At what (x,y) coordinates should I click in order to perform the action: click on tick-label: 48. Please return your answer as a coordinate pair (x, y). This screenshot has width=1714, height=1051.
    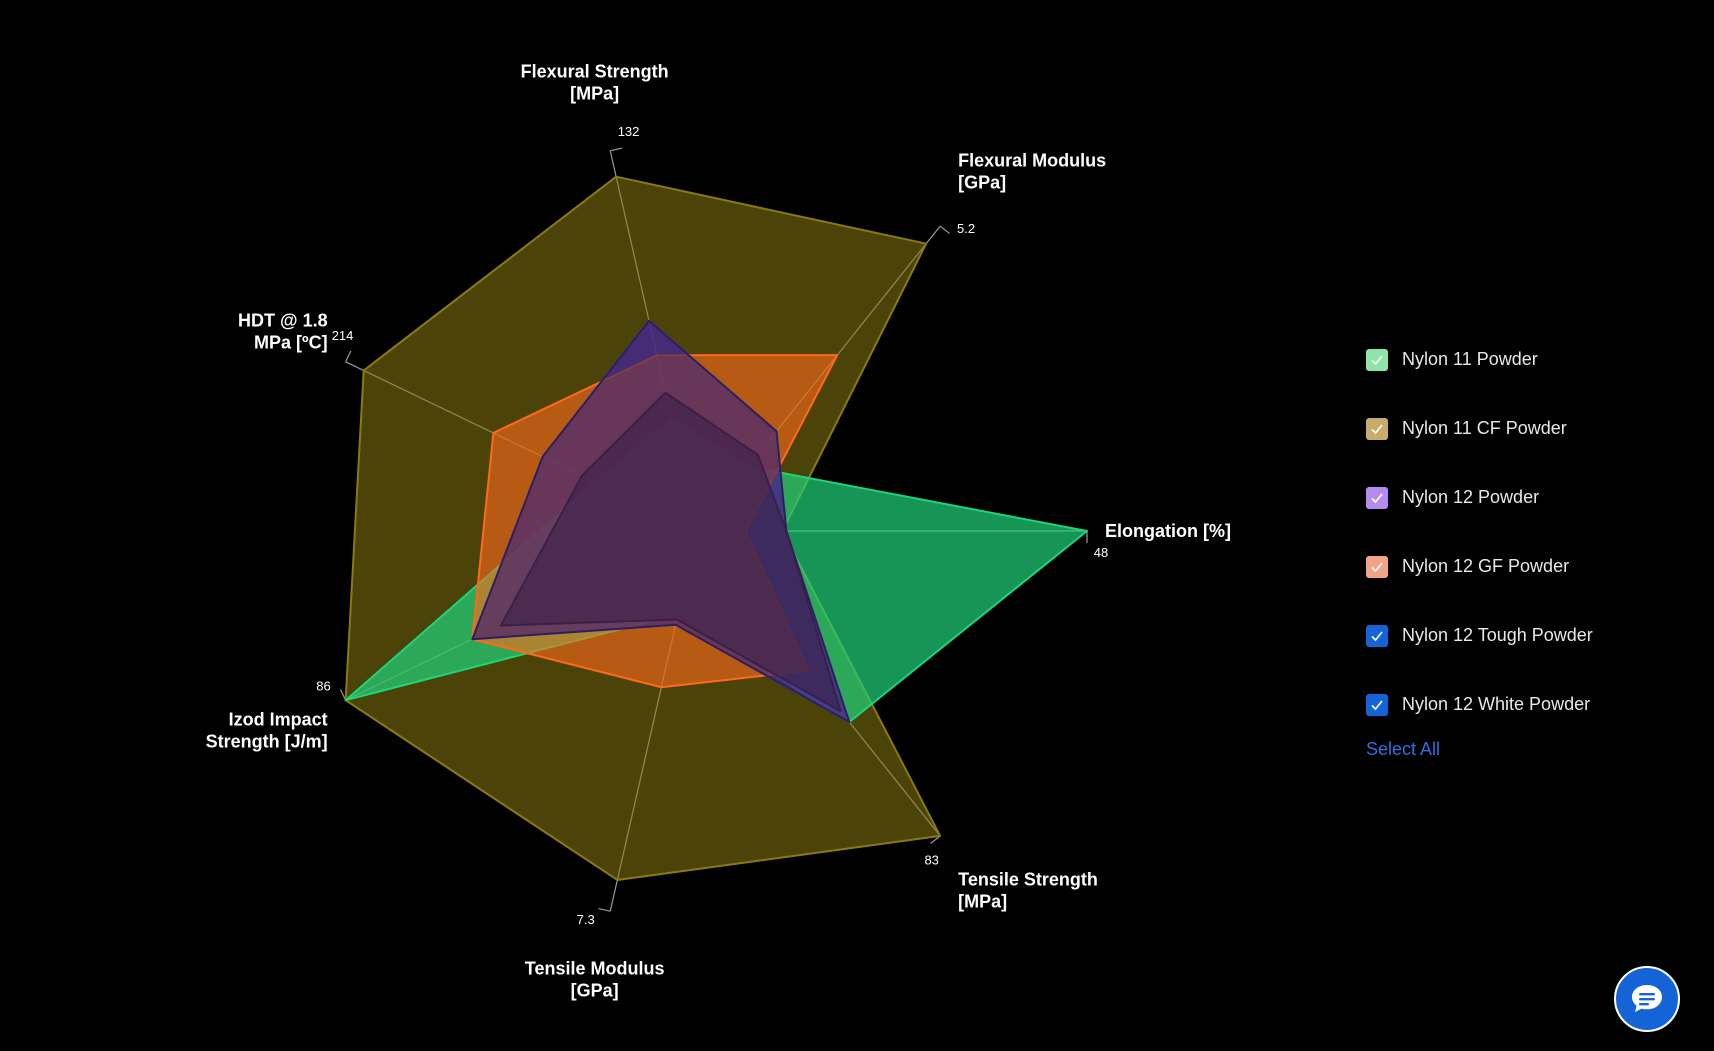
    Looking at the image, I should click on (1101, 552).